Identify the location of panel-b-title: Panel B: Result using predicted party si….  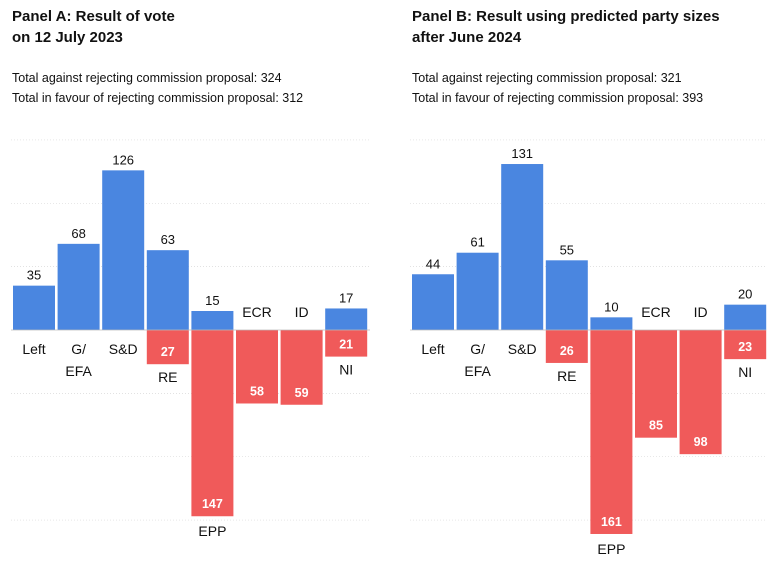
(566, 27).